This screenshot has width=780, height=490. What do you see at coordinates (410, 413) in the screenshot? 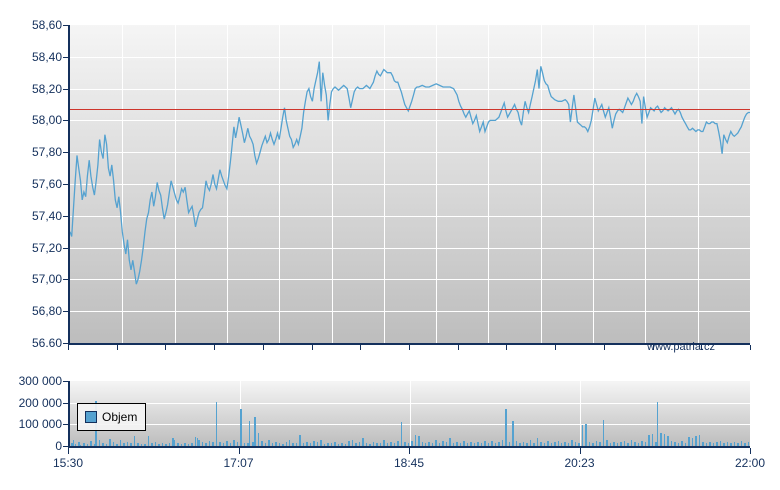
I see `volume-gridline-vertical` at bounding box center [410, 413].